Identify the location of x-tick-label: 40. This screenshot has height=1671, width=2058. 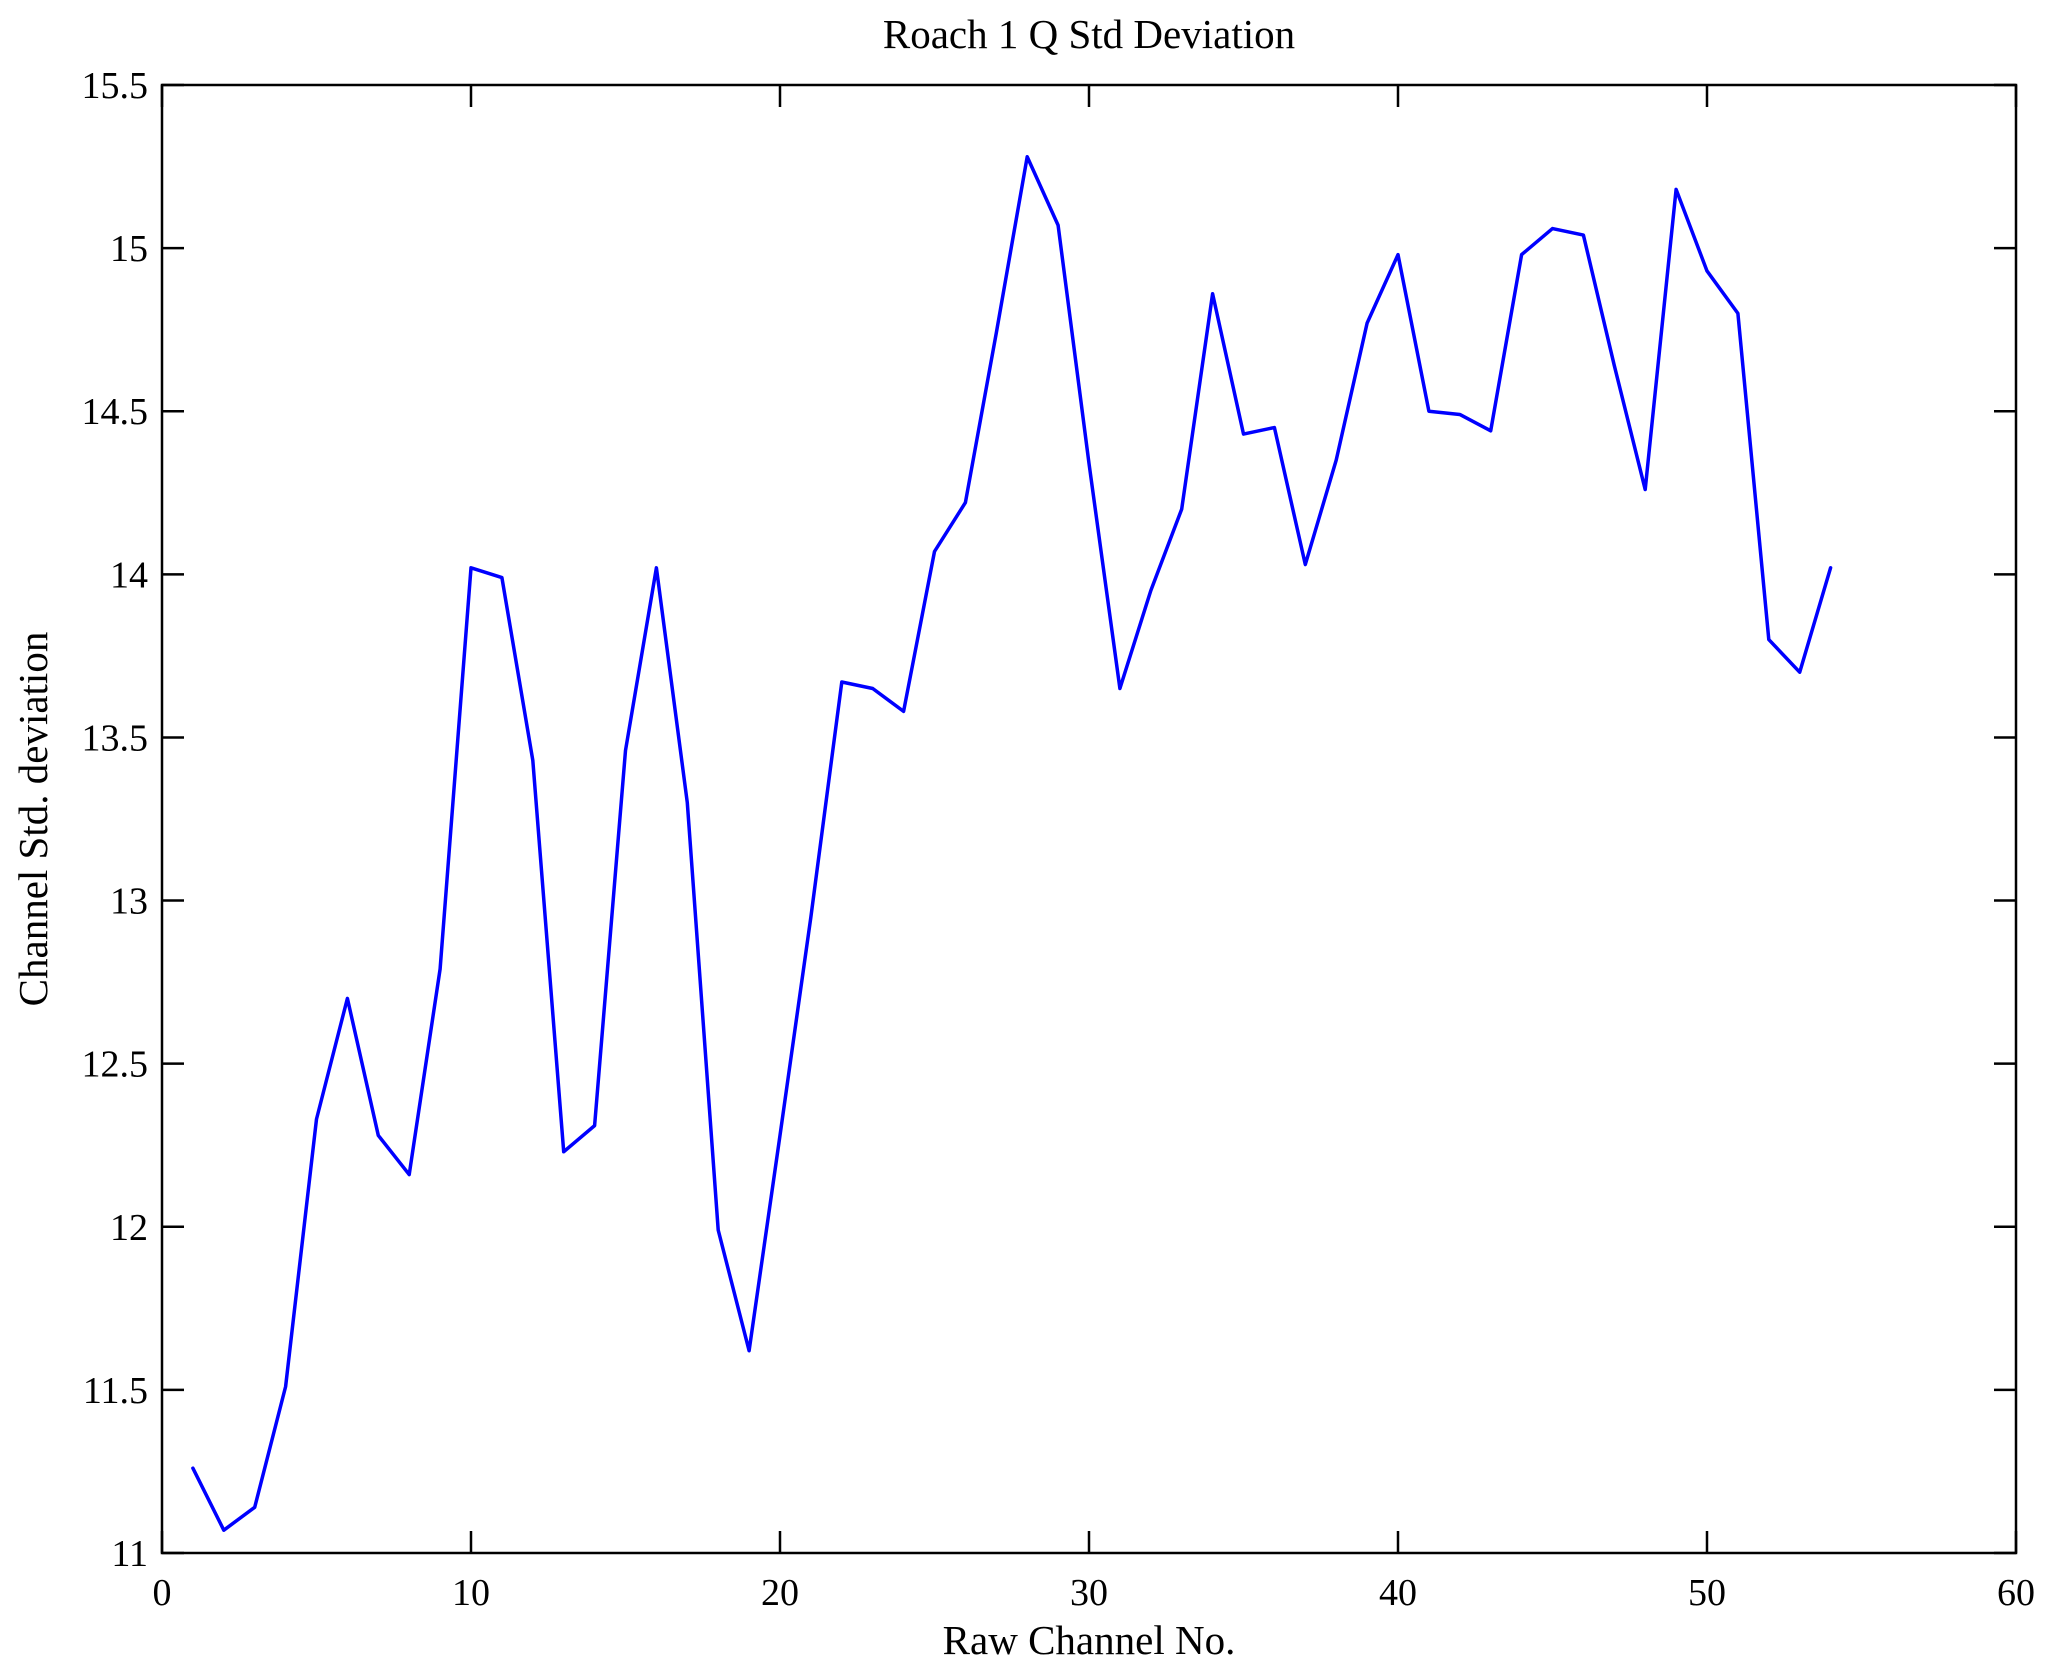
(1398, 1593).